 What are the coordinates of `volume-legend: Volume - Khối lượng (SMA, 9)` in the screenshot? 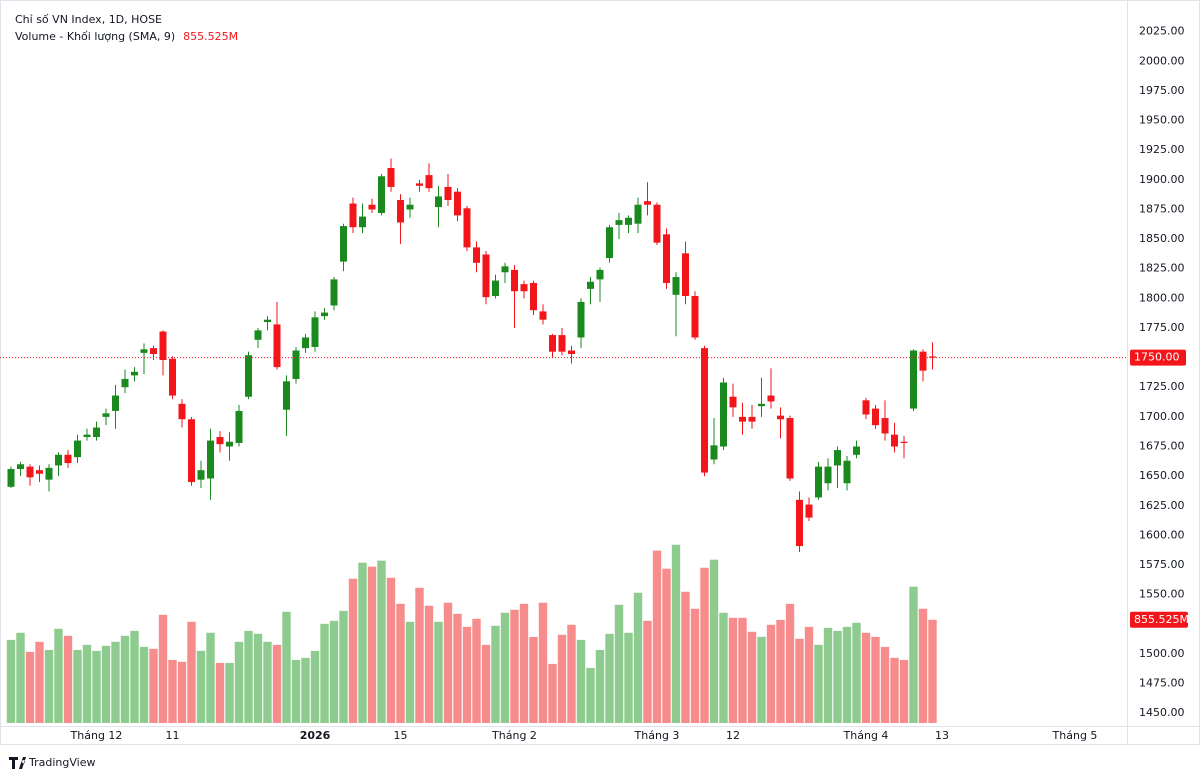 It's located at (95, 36).